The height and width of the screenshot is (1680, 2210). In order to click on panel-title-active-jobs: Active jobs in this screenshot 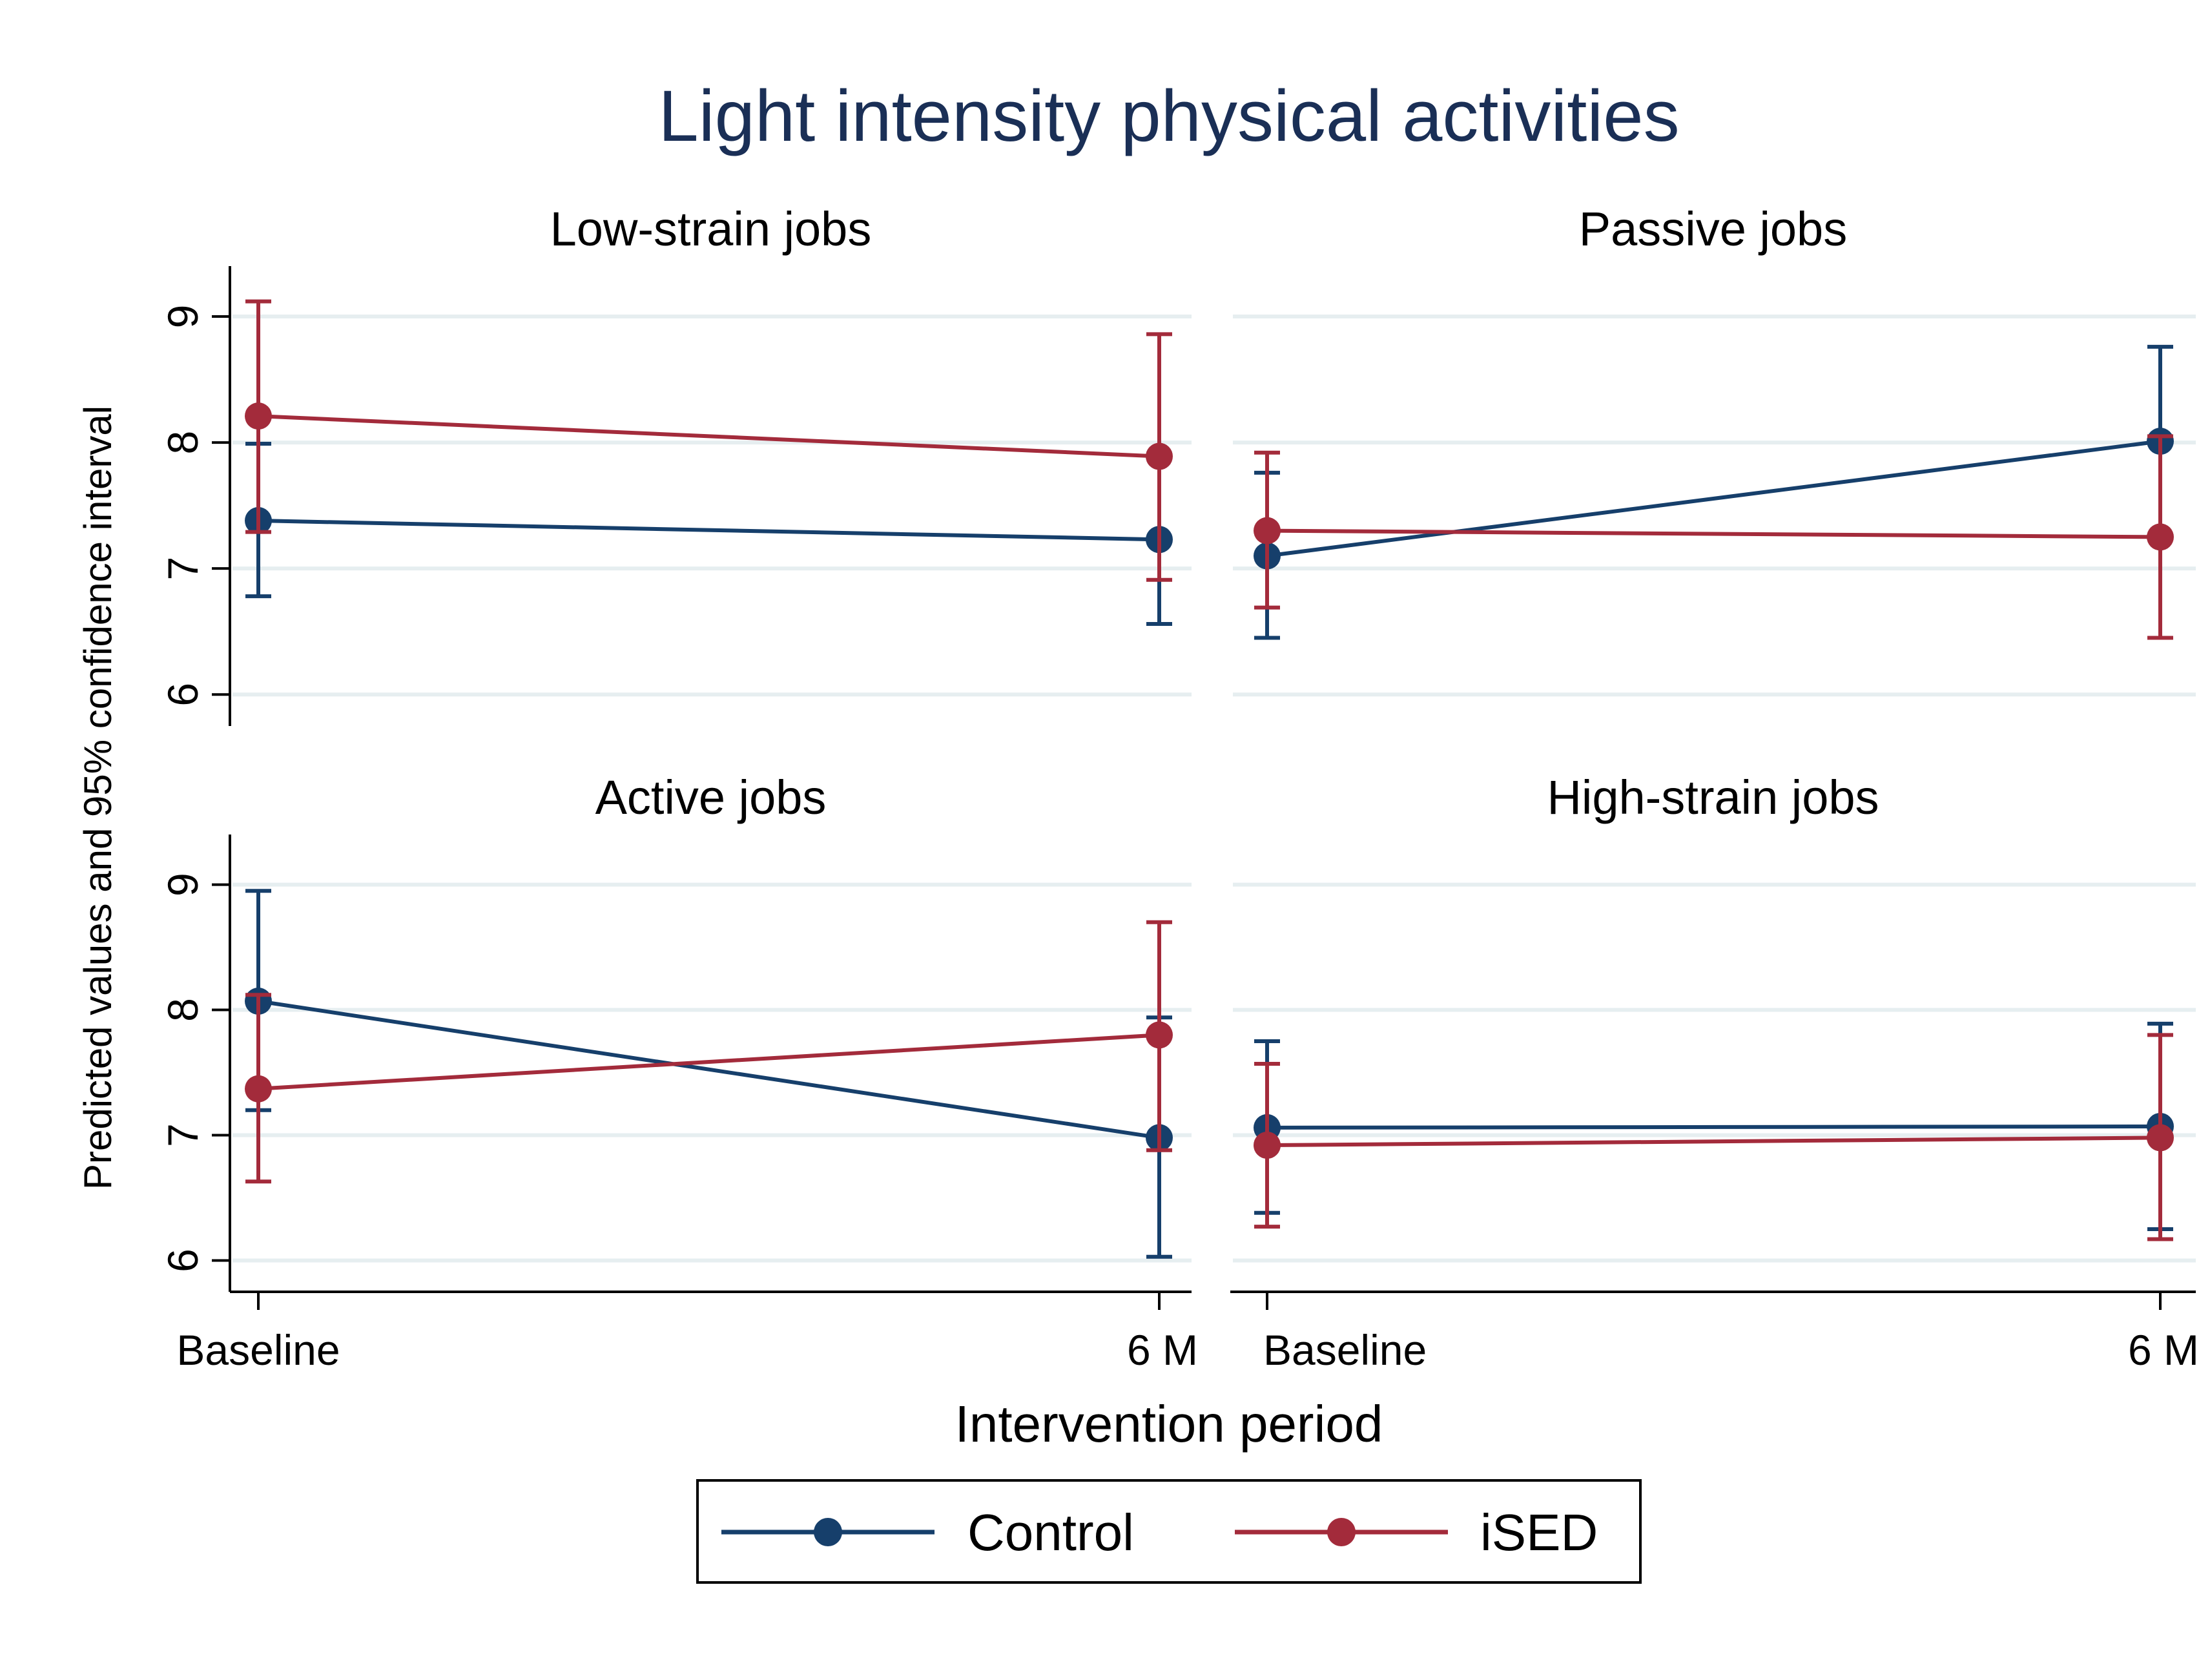, I will do `click(711, 797)`.